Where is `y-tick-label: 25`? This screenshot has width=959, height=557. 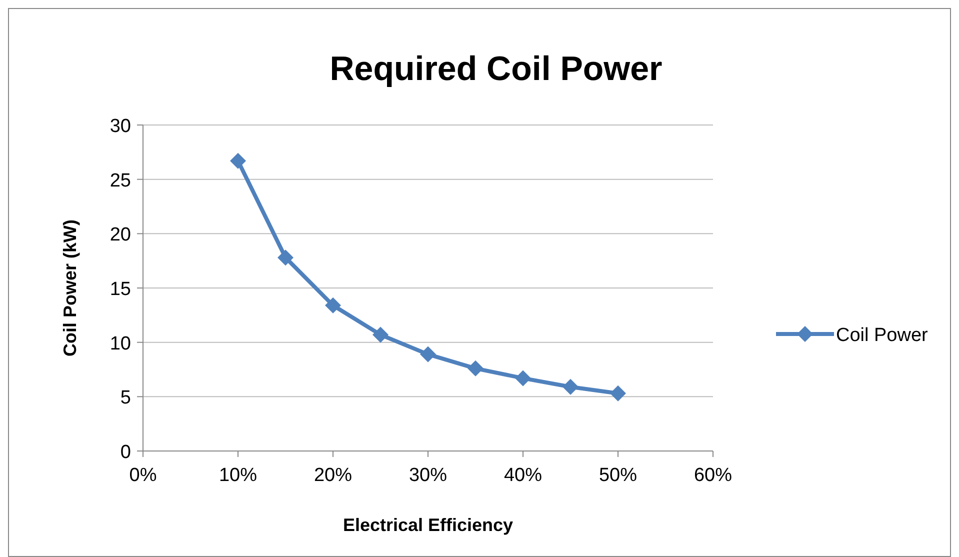 y-tick-label: 25 is located at coordinates (120, 181).